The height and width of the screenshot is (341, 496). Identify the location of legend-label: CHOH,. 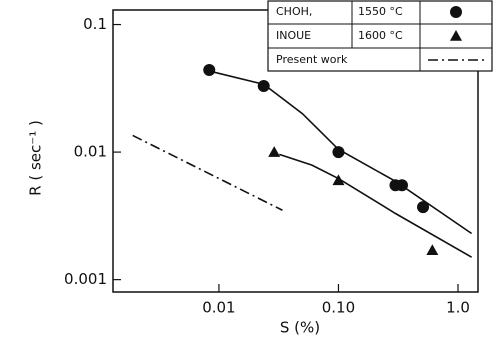
(294, 11).